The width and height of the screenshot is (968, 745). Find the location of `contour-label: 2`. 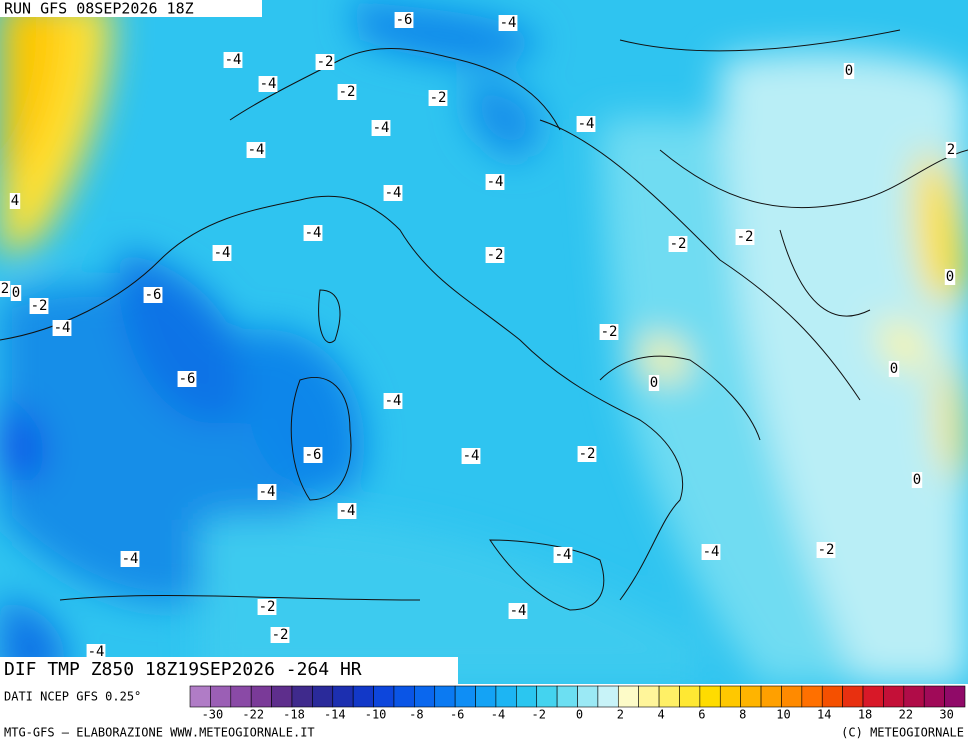

contour-label: 2 is located at coordinates (5, 289).